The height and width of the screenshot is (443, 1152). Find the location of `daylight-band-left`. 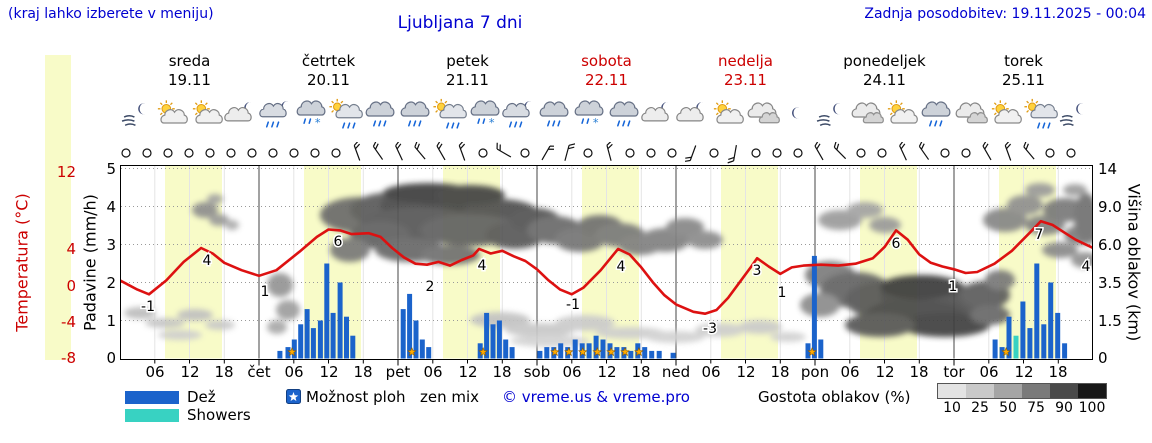

daylight-band-left is located at coordinates (58, 207).